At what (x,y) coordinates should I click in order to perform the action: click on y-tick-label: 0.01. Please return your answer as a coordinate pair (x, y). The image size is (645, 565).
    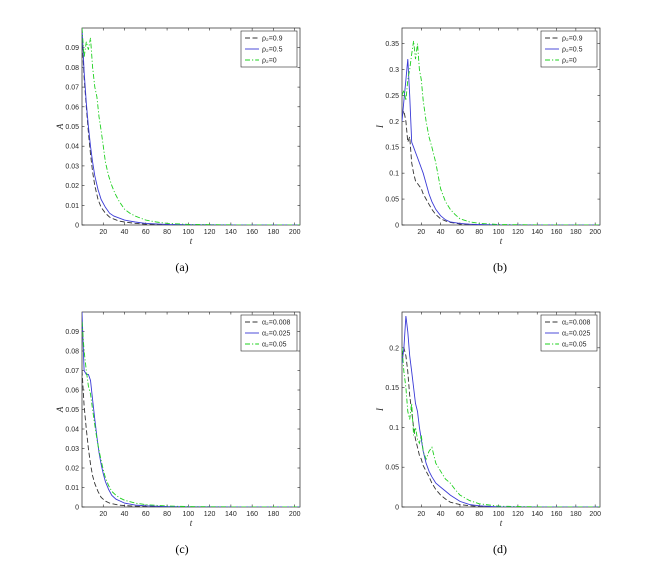
    Looking at the image, I should click on (72, 488).